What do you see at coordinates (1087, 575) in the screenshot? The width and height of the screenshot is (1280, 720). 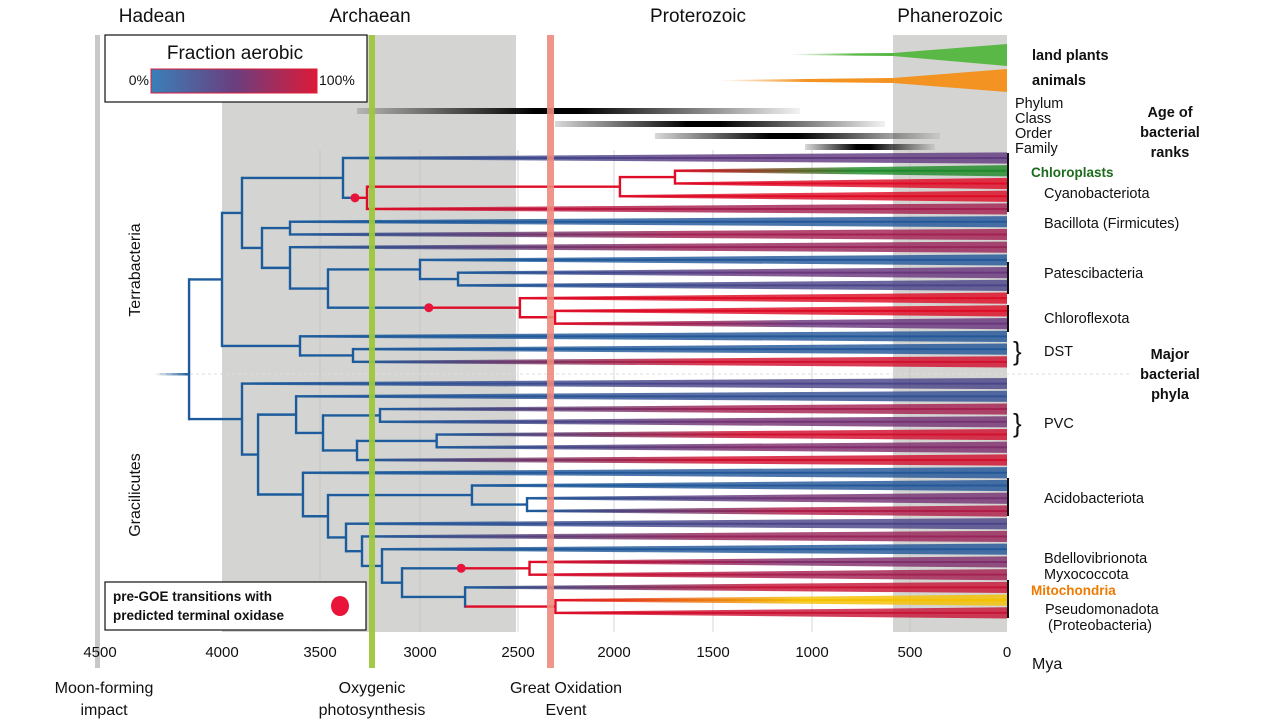 I see `myxococcota-label: Myxococcota` at bounding box center [1087, 575].